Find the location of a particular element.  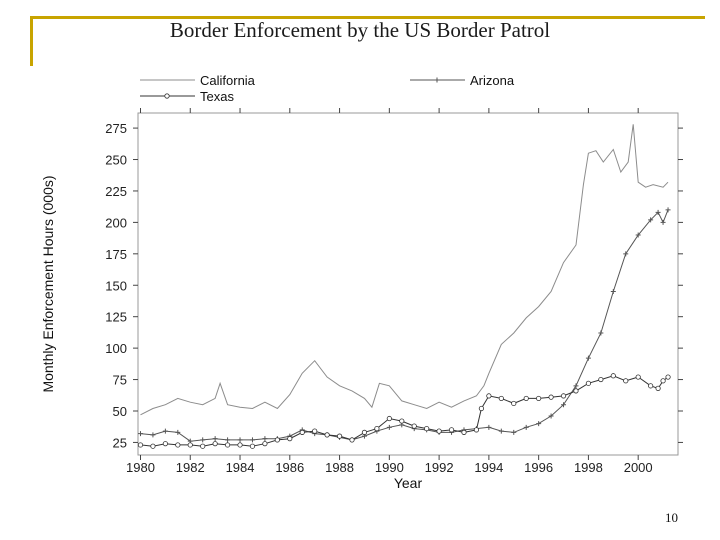

x-tick-label: 1982 is located at coordinates (190, 467).